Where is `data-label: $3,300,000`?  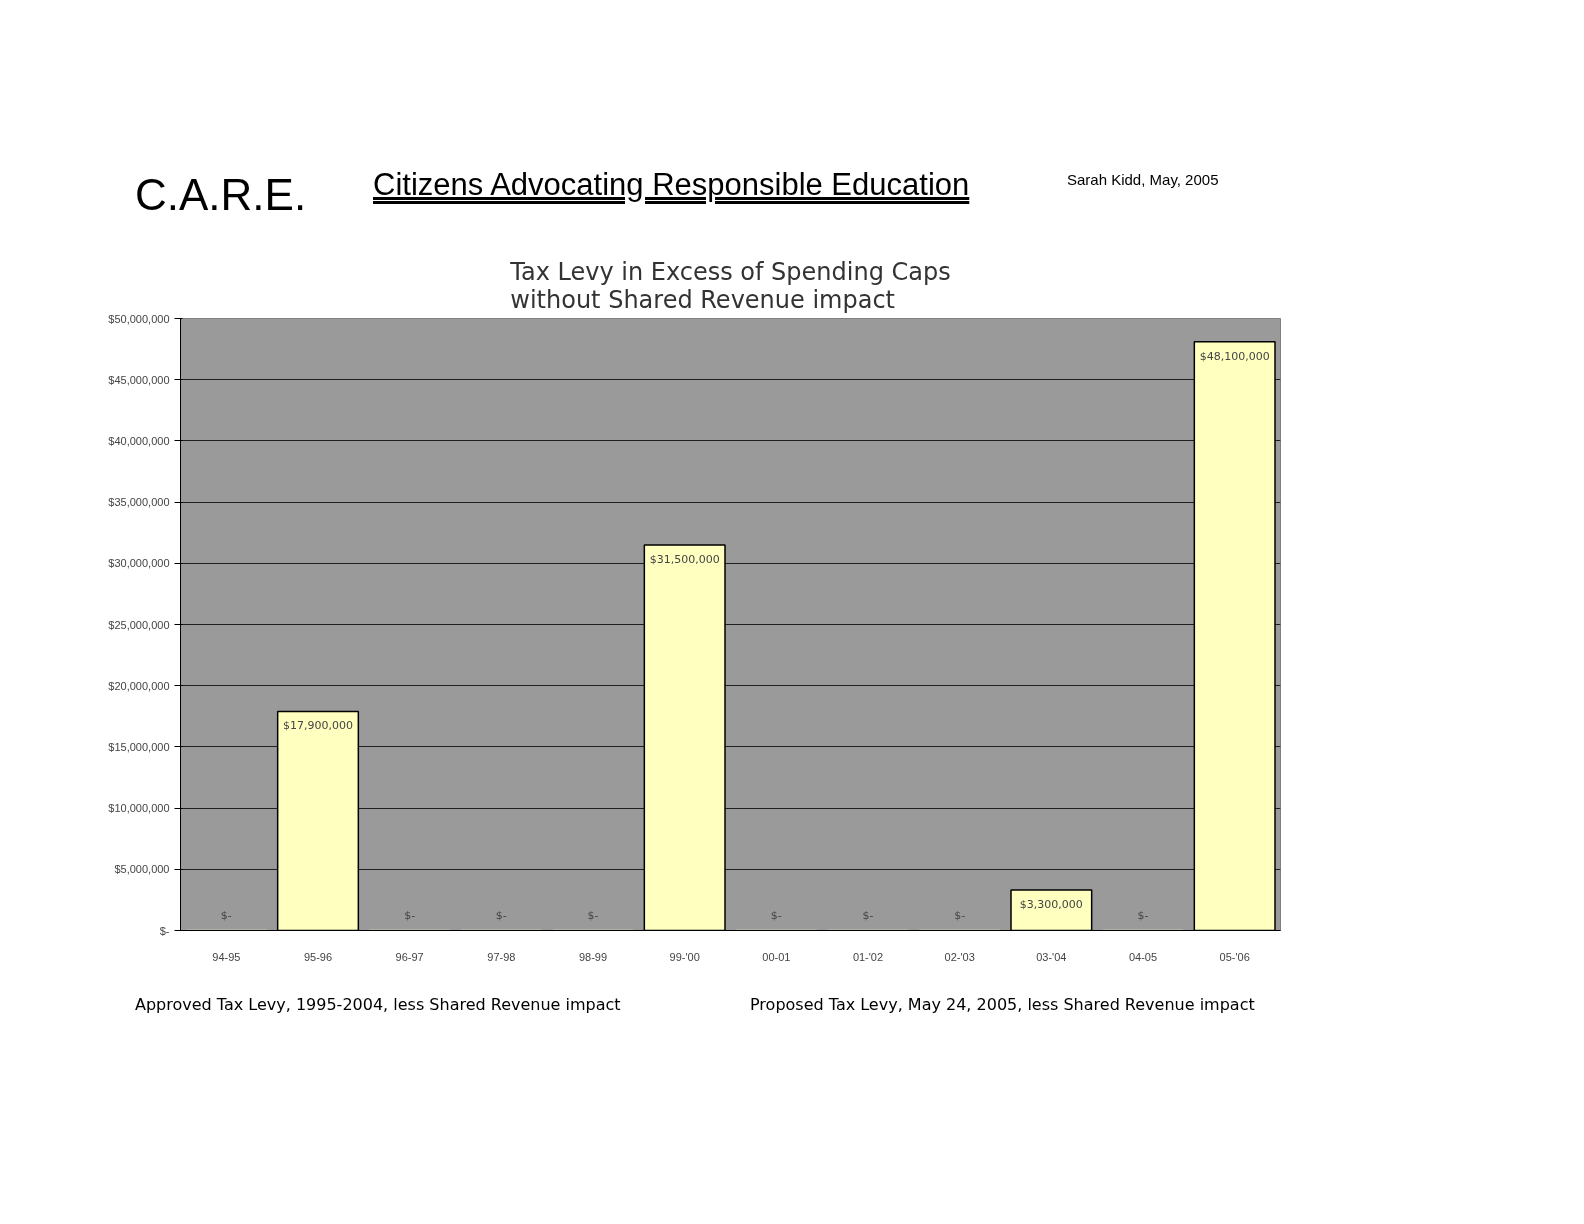
data-label: $3,300,000 is located at coordinates (1051, 905).